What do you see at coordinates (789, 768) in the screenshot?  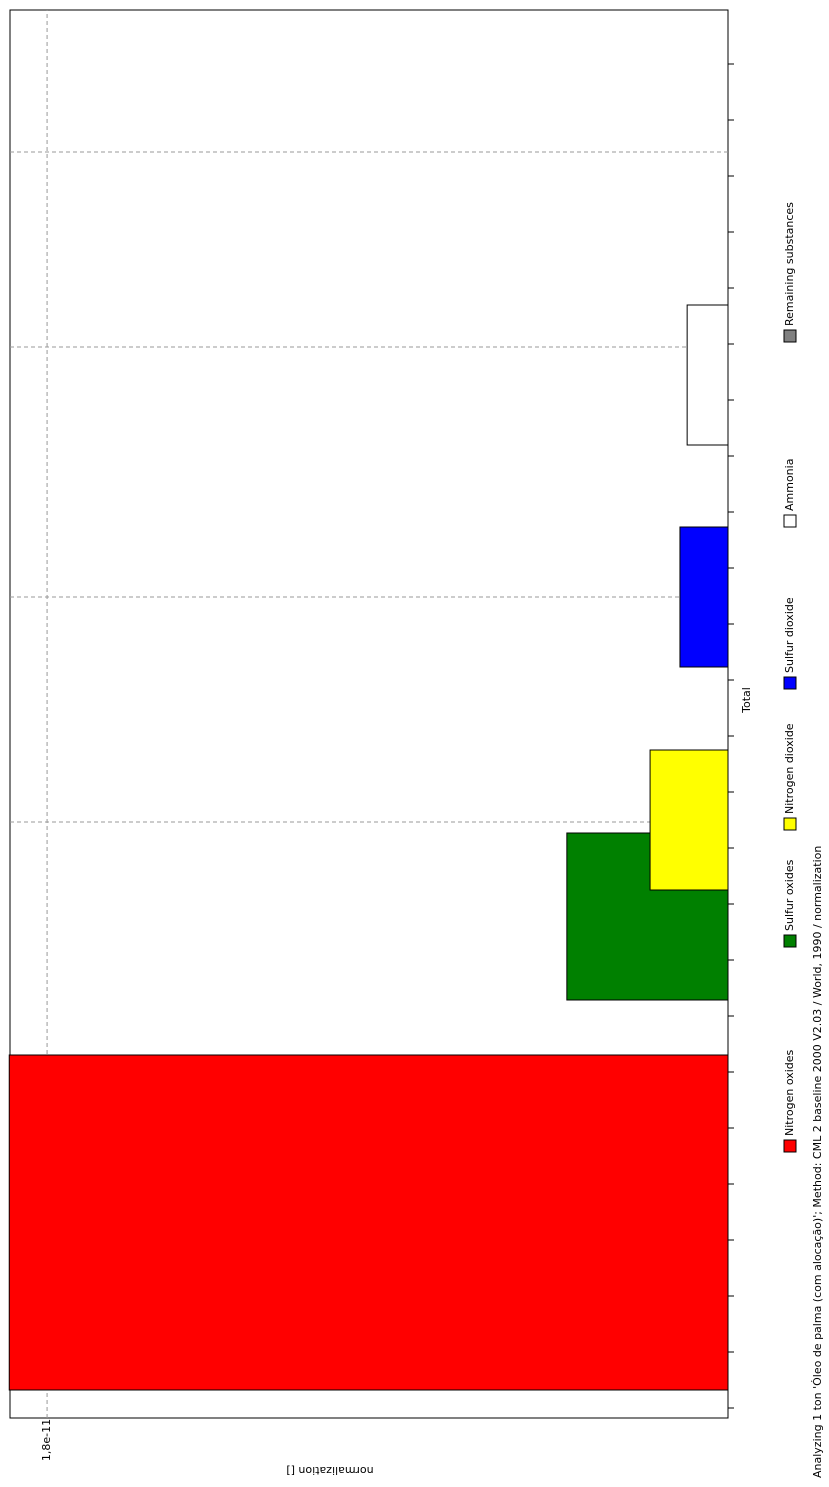 I see `legend-label: Nitrogen dioxide` at bounding box center [789, 768].